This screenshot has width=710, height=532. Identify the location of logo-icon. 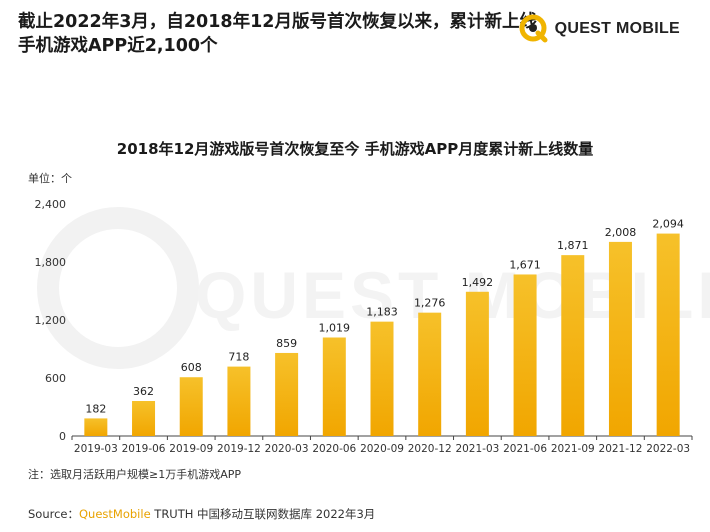
(533, 28).